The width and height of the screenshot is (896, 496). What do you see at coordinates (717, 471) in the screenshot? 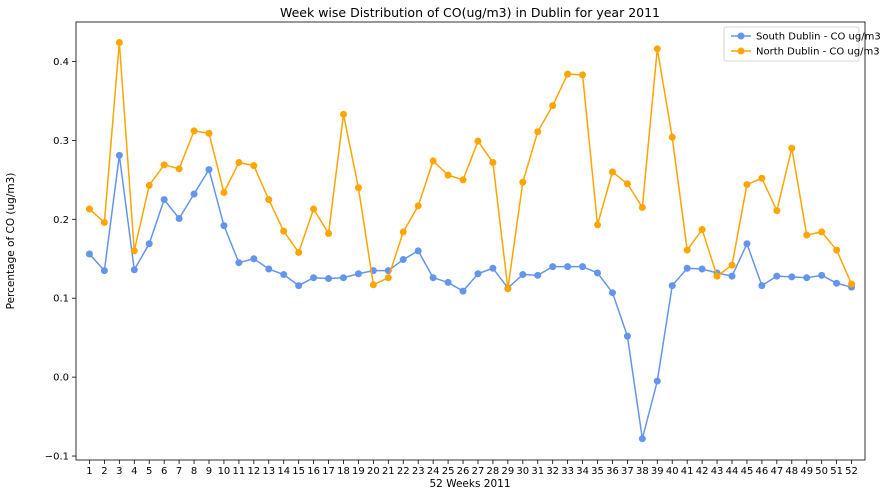
I see `x-tick-label: 43` at bounding box center [717, 471].